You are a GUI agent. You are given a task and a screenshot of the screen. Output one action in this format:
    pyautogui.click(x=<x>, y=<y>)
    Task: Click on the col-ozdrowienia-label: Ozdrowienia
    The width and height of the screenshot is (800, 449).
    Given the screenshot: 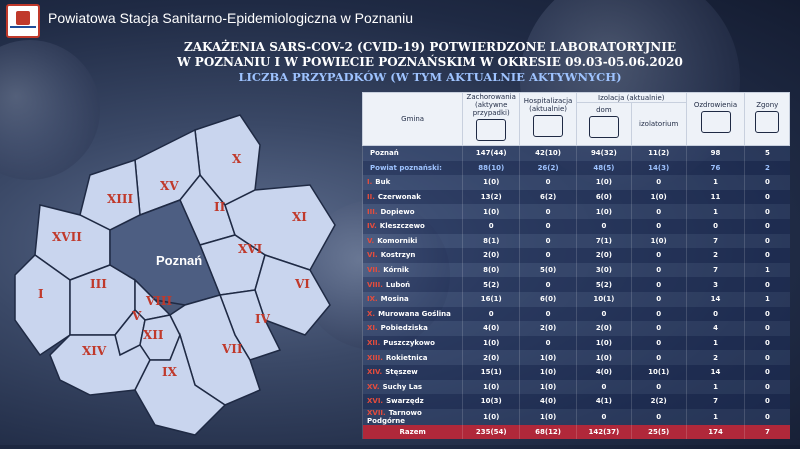 What is the action you would take?
    pyautogui.click(x=715, y=105)
    